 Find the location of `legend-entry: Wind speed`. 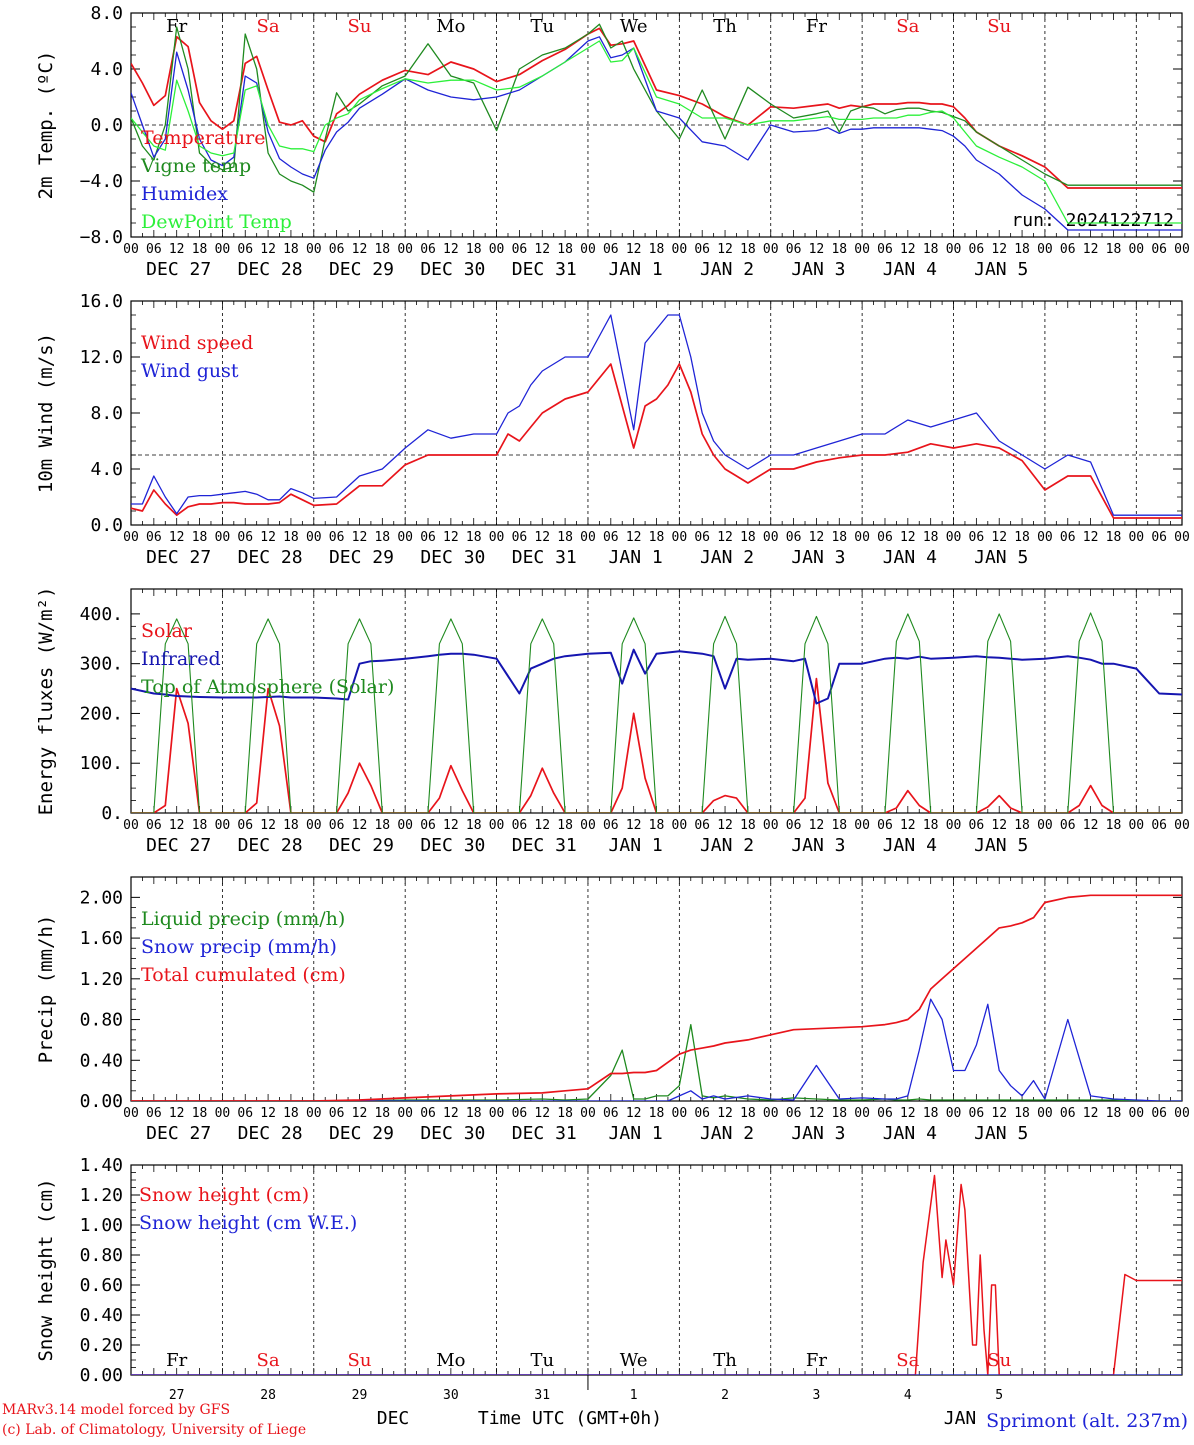

legend-entry: Wind speed is located at coordinates (197, 343).